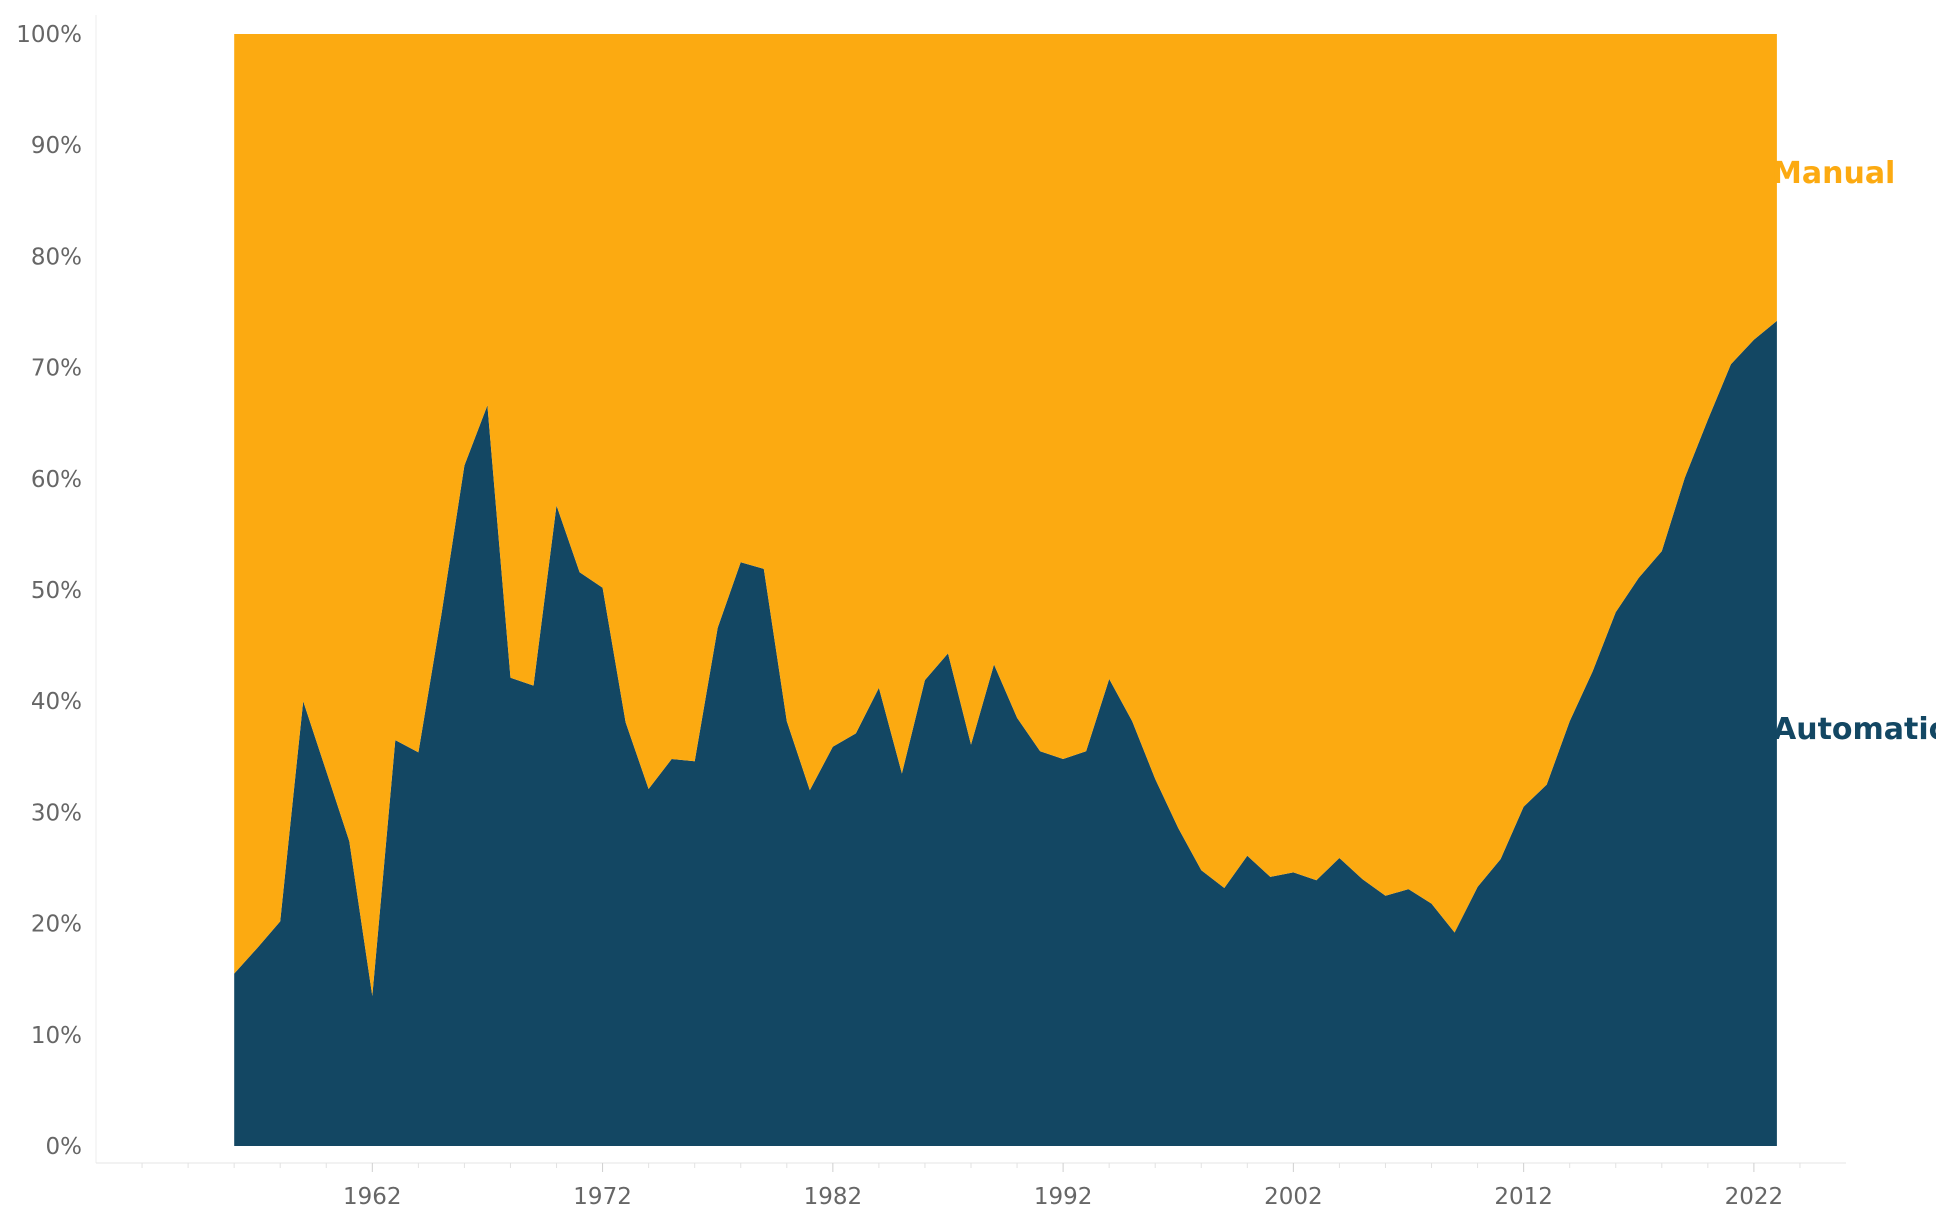  What do you see at coordinates (1854, 451) in the screenshot?
I see `series-labels: Automatic Manual` at bounding box center [1854, 451].